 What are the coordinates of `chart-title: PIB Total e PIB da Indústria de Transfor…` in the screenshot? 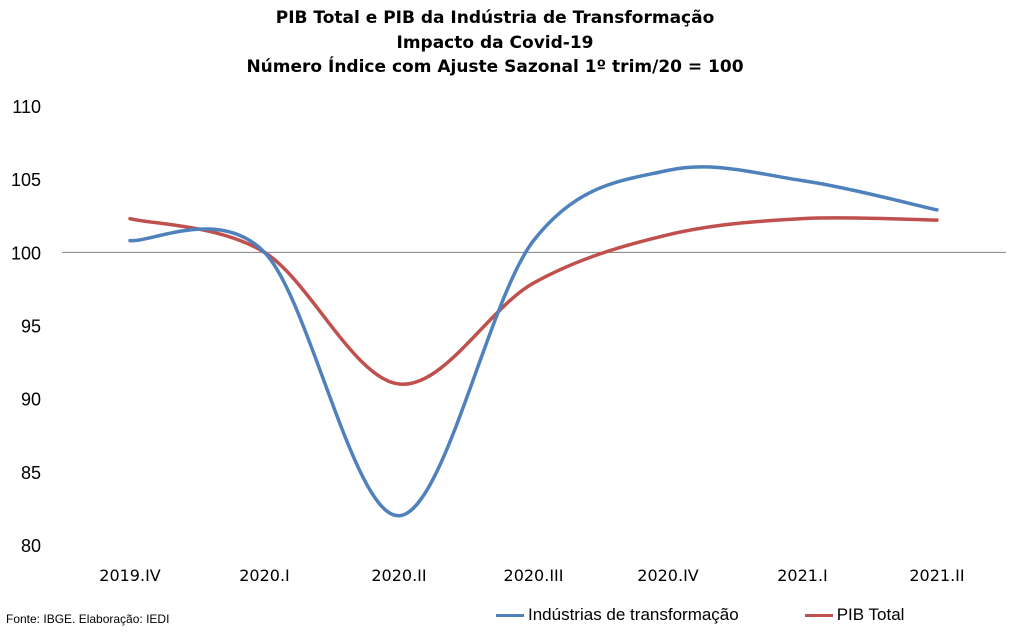 It's located at (495, 43).